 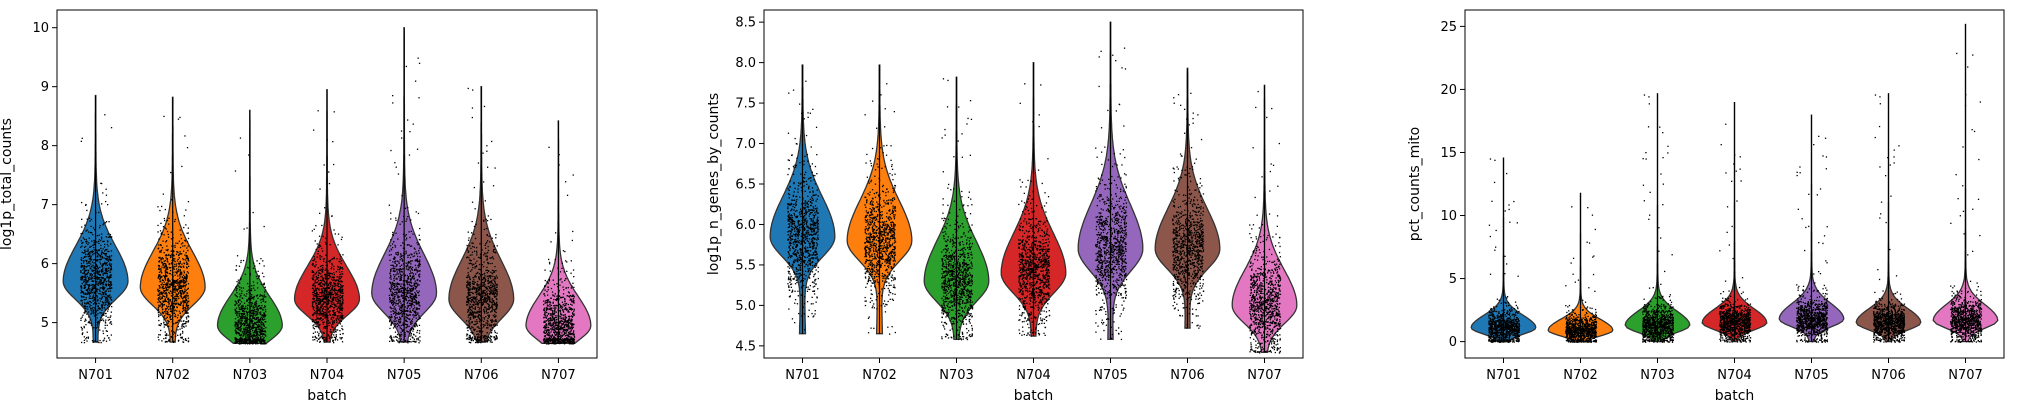 What do you see at coordinates (745, 306) in the screenshot?
I see `y-tick-label: 5.0` at bounding box center [745, 306].